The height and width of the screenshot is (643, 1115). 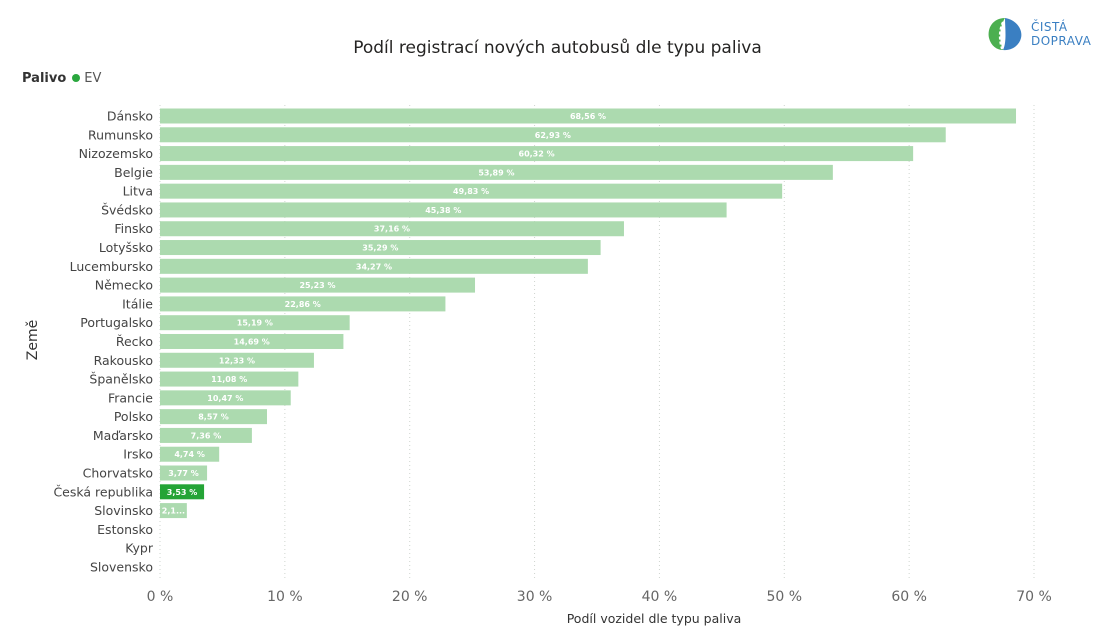 I want to click on data-label: 15,19 %, so click(x=255, y=323).